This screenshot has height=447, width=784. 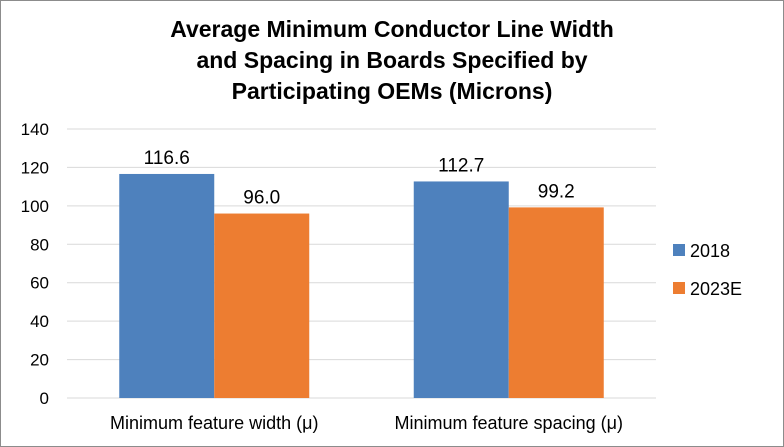 I want to click on data-label: 112.7, so click(x=461, y=165).